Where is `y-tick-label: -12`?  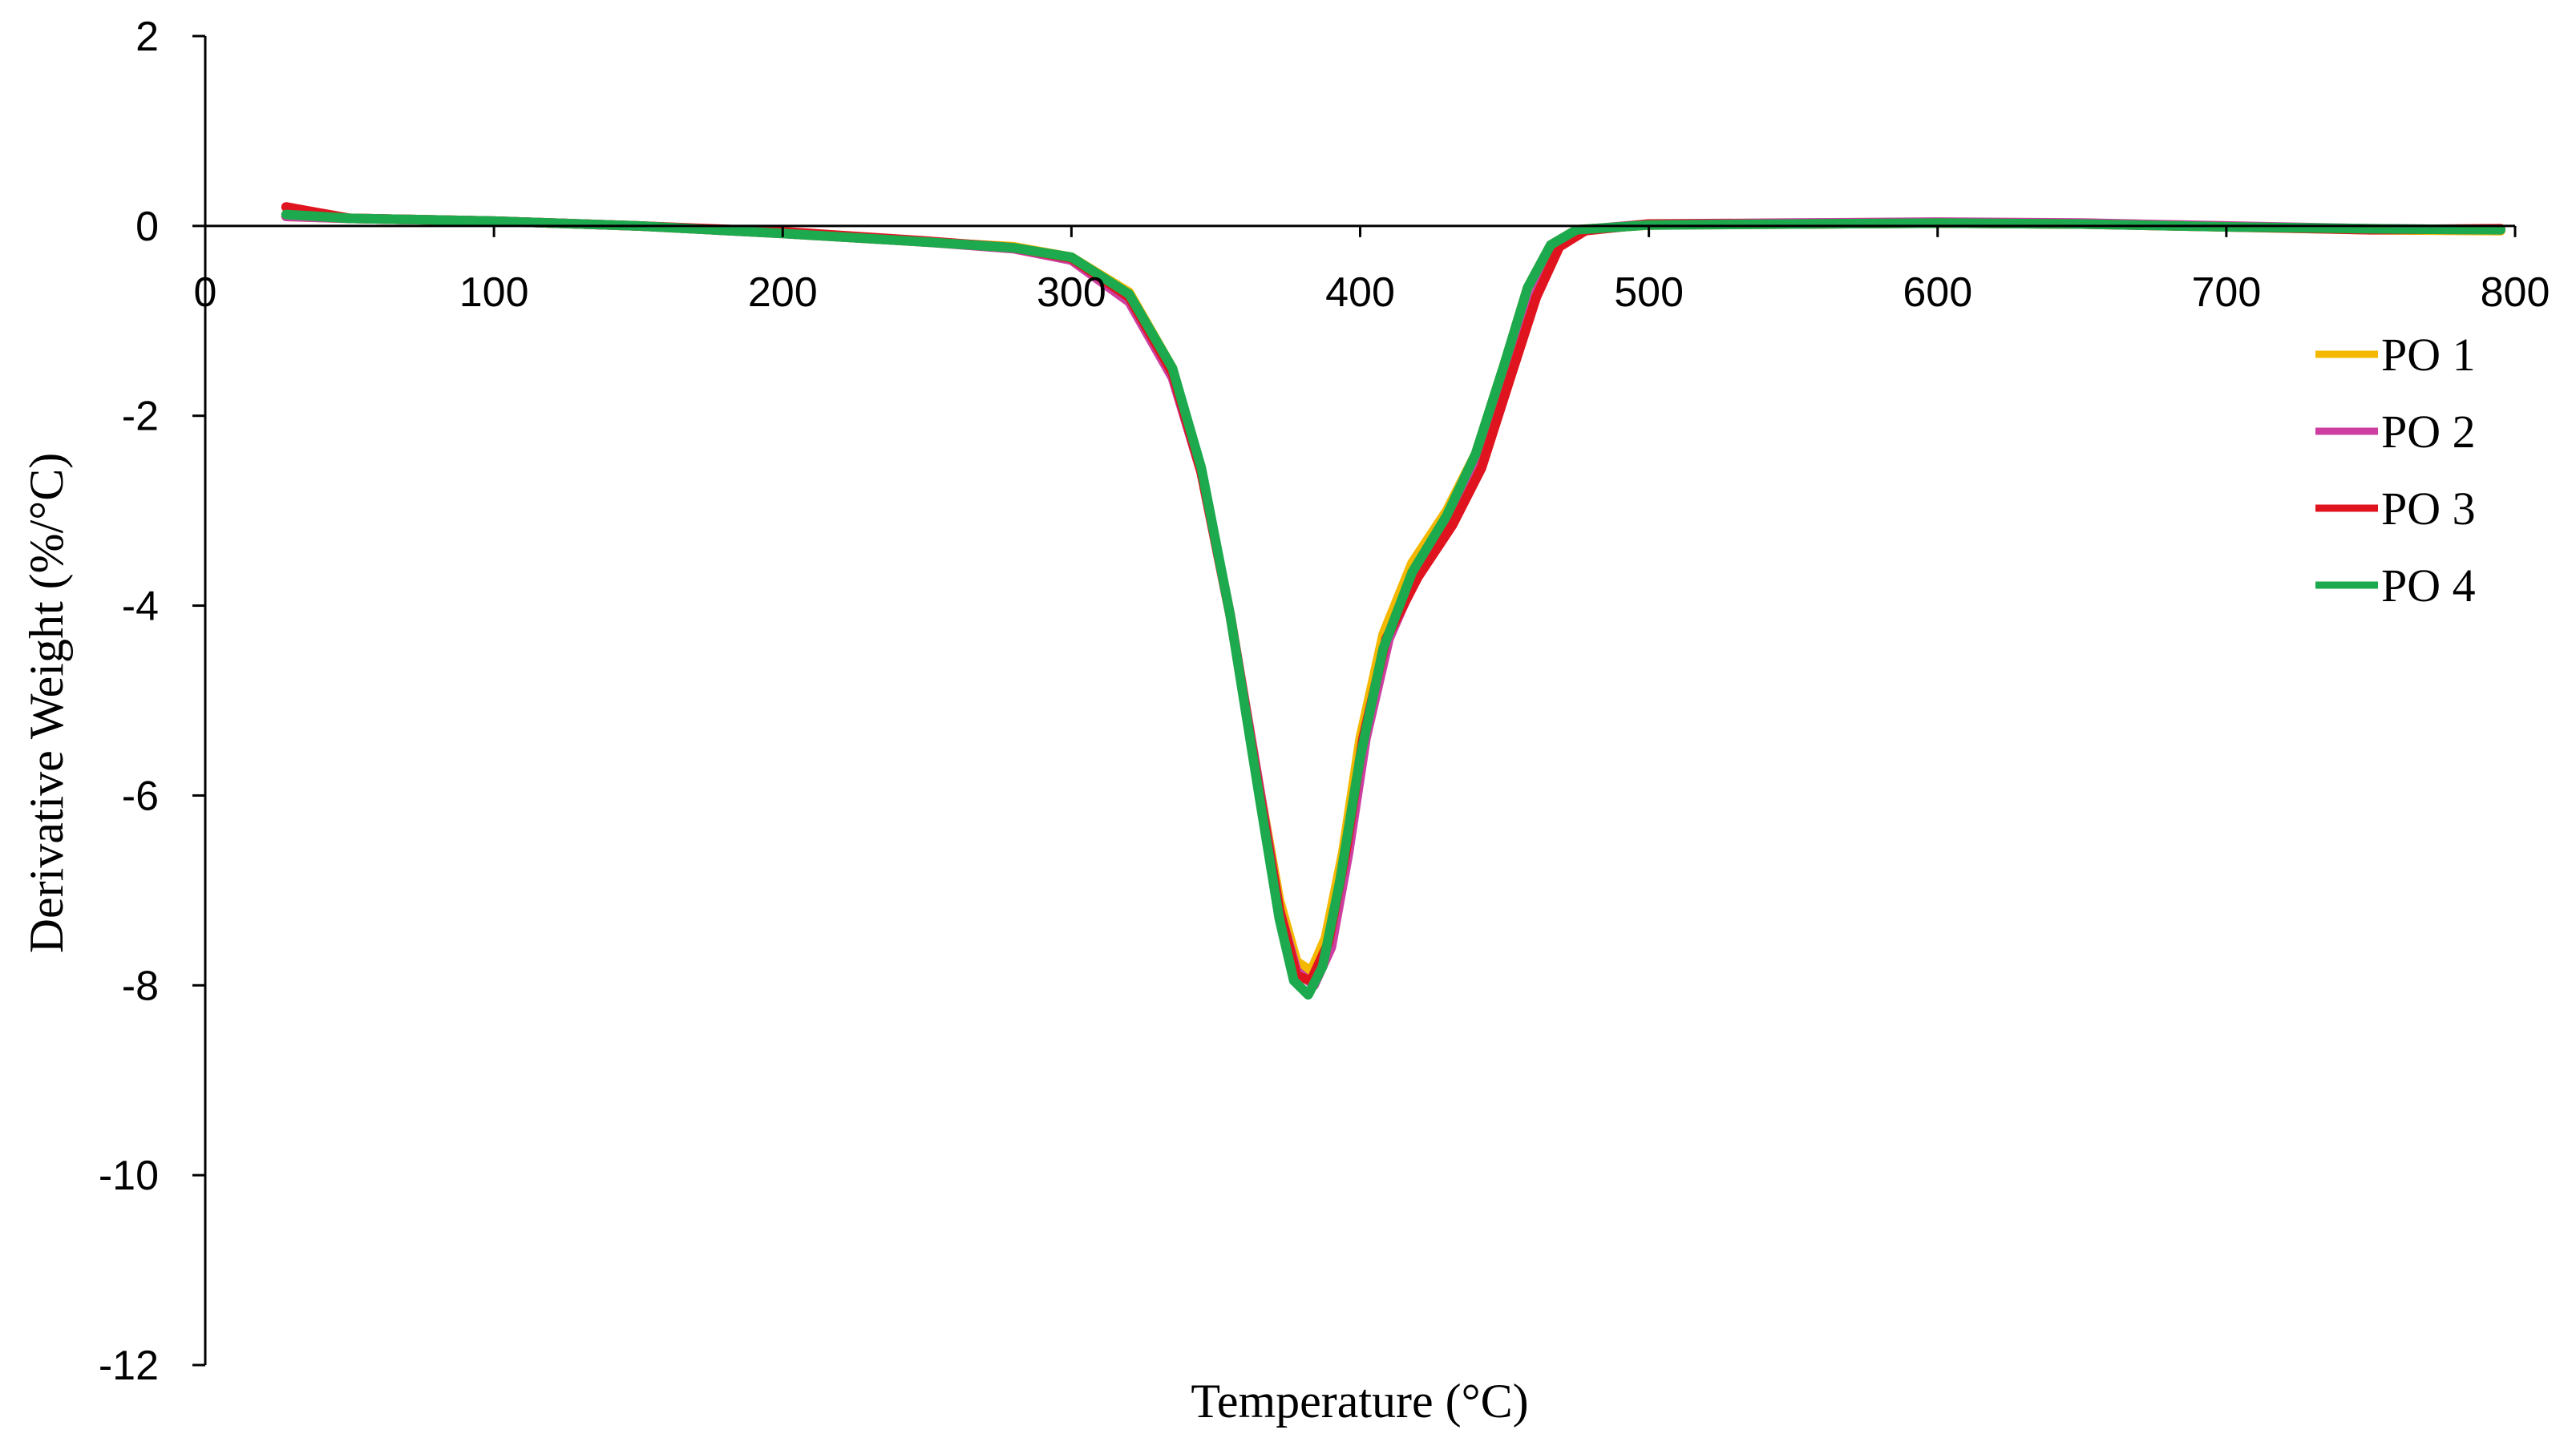 y-tick-label: -12 is located at coordinates (129, 1366).